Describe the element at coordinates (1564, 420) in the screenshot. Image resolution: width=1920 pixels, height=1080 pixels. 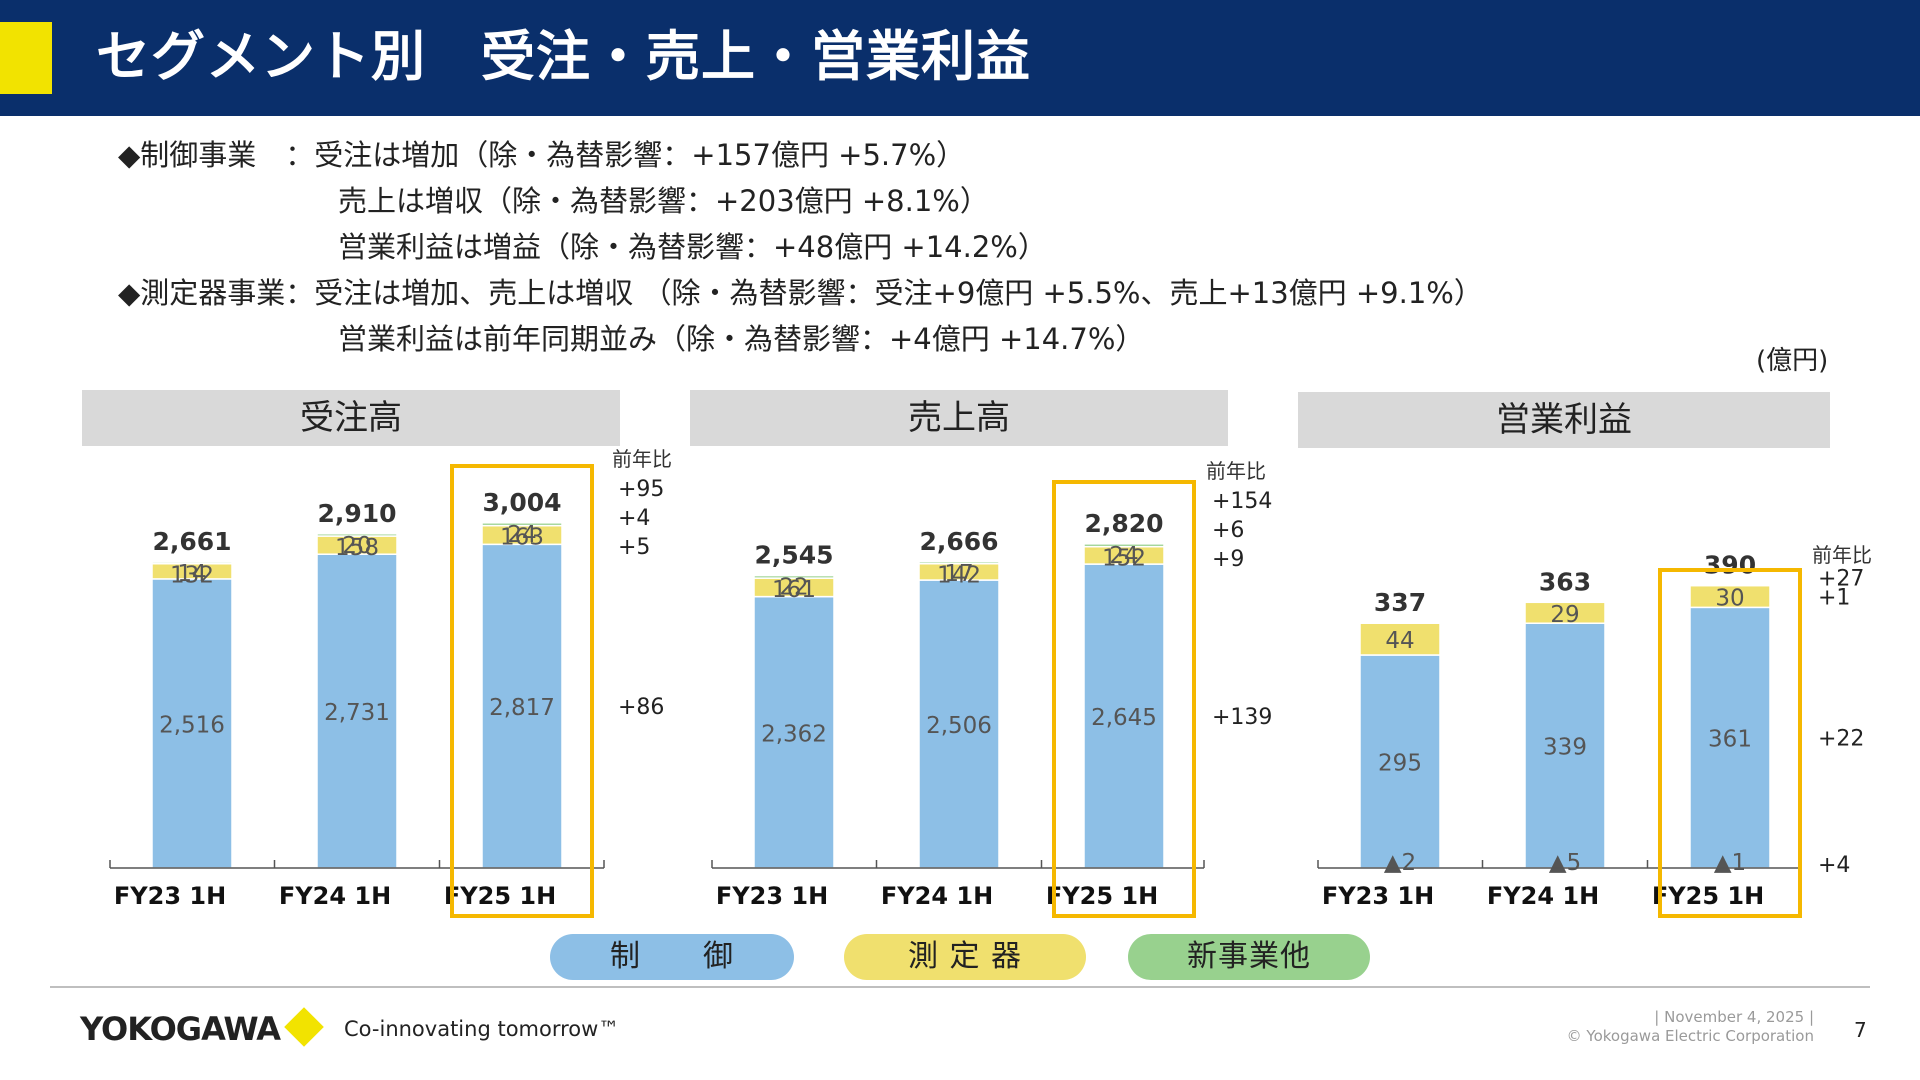
I see `profit-chart-title: 営業利益` at that location.